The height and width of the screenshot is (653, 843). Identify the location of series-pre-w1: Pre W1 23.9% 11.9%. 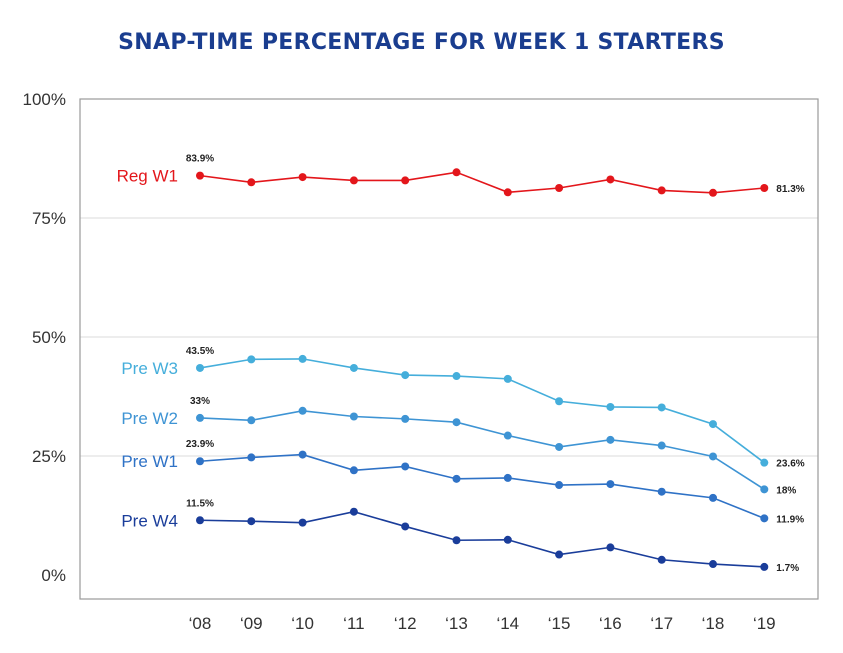
(462, 482).